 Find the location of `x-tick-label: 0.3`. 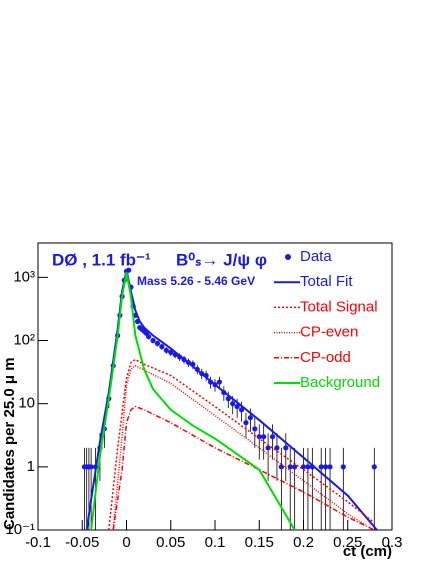

x-tick-label: 0.3 is located at coordinates (392, 542).